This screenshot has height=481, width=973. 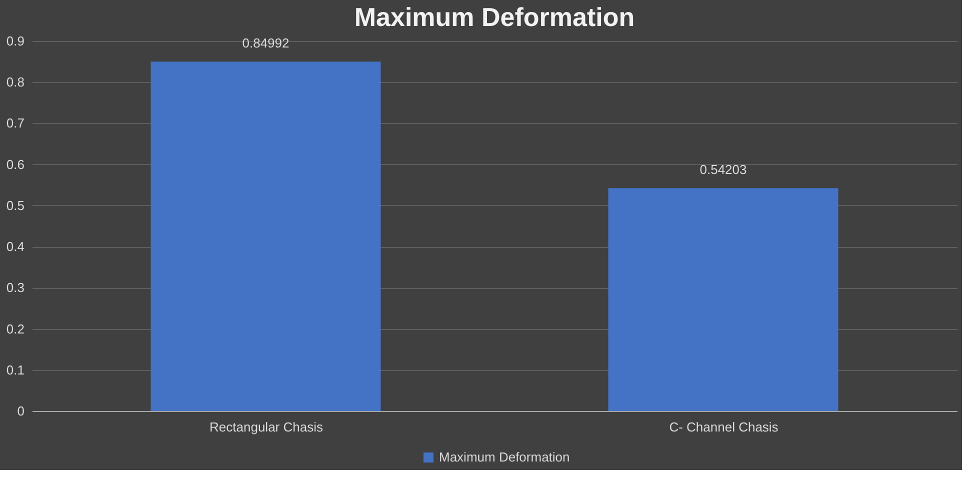 What do you see at coordinates (266, 43) in the screenshot?
I see `data-label: 0.84992` at bounding box center [266, 43].